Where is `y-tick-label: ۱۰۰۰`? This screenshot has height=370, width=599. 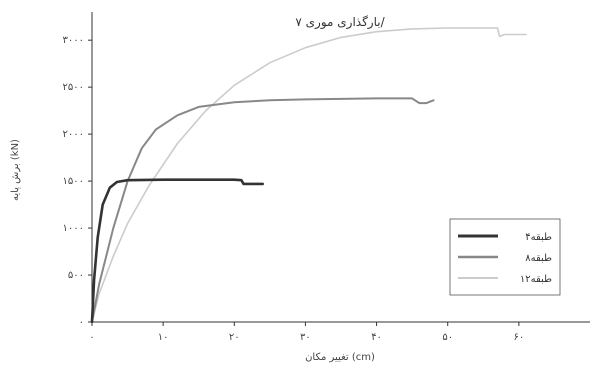 y-tick-label: ۱۰۰۰ is located at coordinates (73, 228).